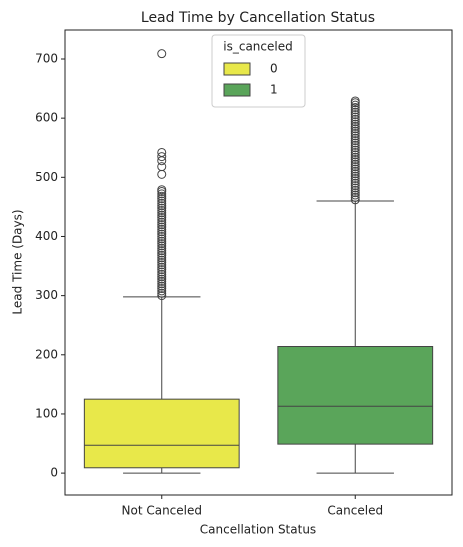 The image size is (463, 547). Describe the element at coordinates (46, 295) in the screenshot. I see `y-tick-label: 300` at that location.